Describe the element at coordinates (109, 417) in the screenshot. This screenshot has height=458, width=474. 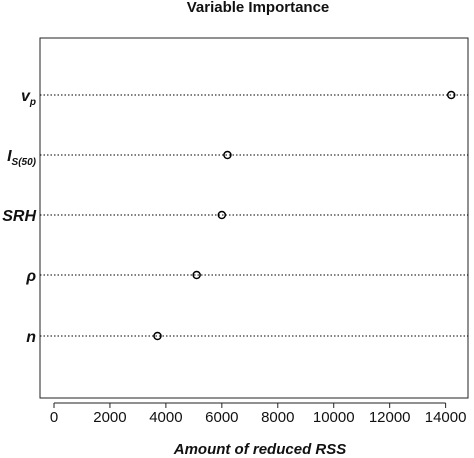
I see `x-tick-label: 2000` at that location.